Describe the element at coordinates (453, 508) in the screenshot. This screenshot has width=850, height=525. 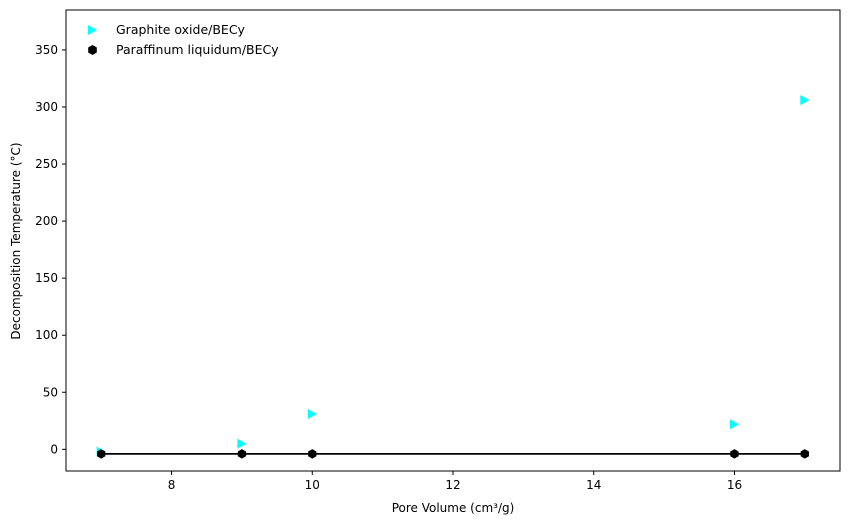
I see `x-axis-label: Pore Volume (cm³/g)` at that location.